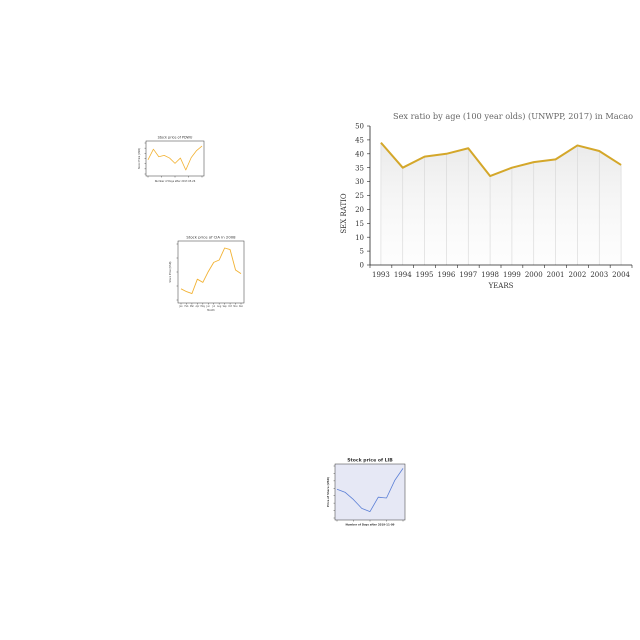 The width and height of the screenshot is (640, 640). I want to click on chart-title: Stock price of CIA in 2008, so click(211, 237).